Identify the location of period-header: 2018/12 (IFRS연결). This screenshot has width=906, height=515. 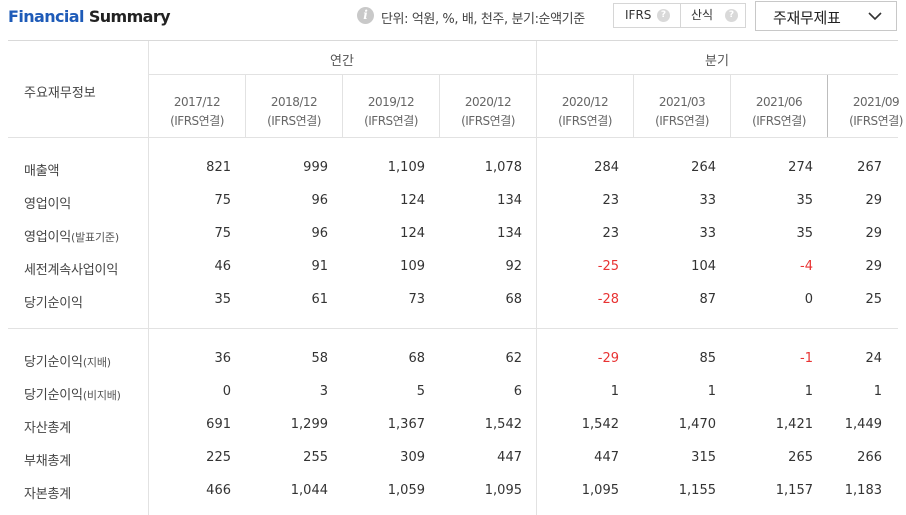
(294, 112).